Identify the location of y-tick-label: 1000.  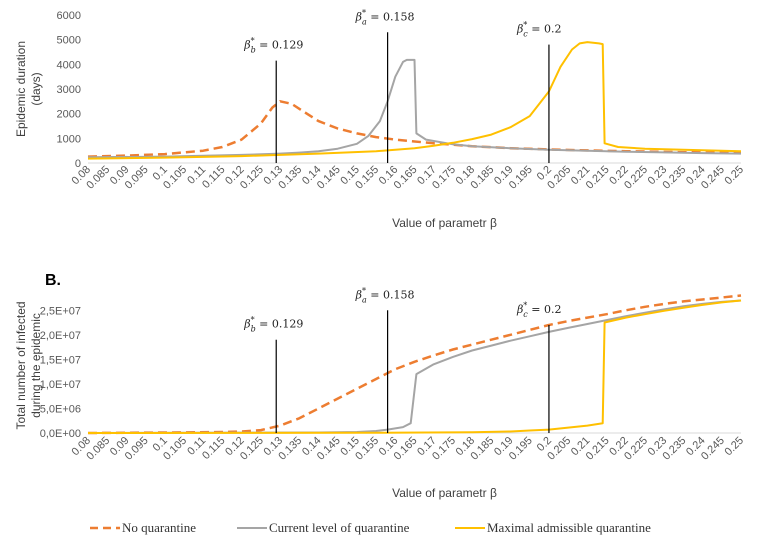
(69, 139).